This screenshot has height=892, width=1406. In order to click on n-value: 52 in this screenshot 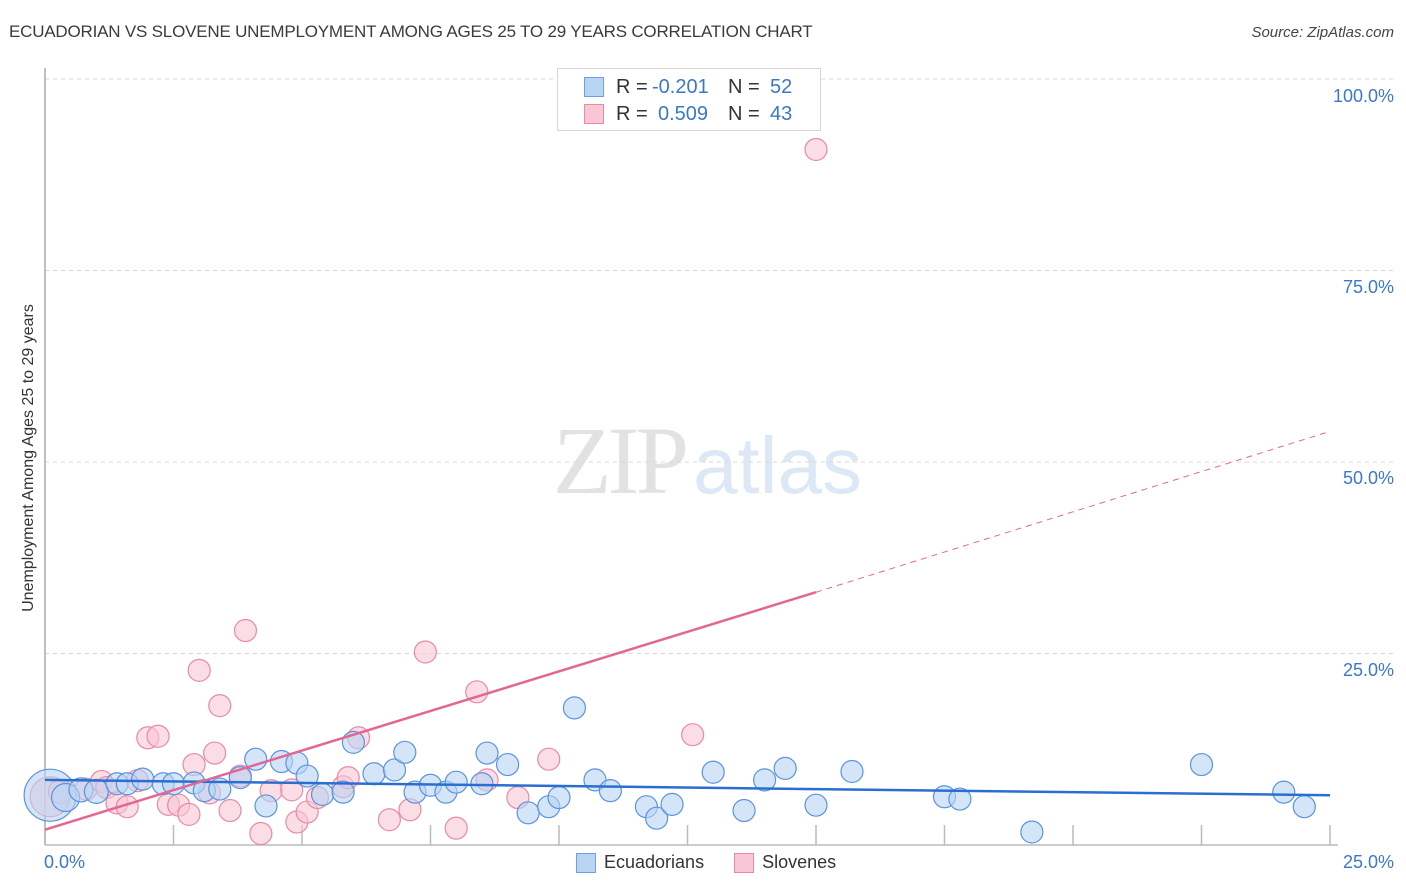, I will do `click(781, 86)`.